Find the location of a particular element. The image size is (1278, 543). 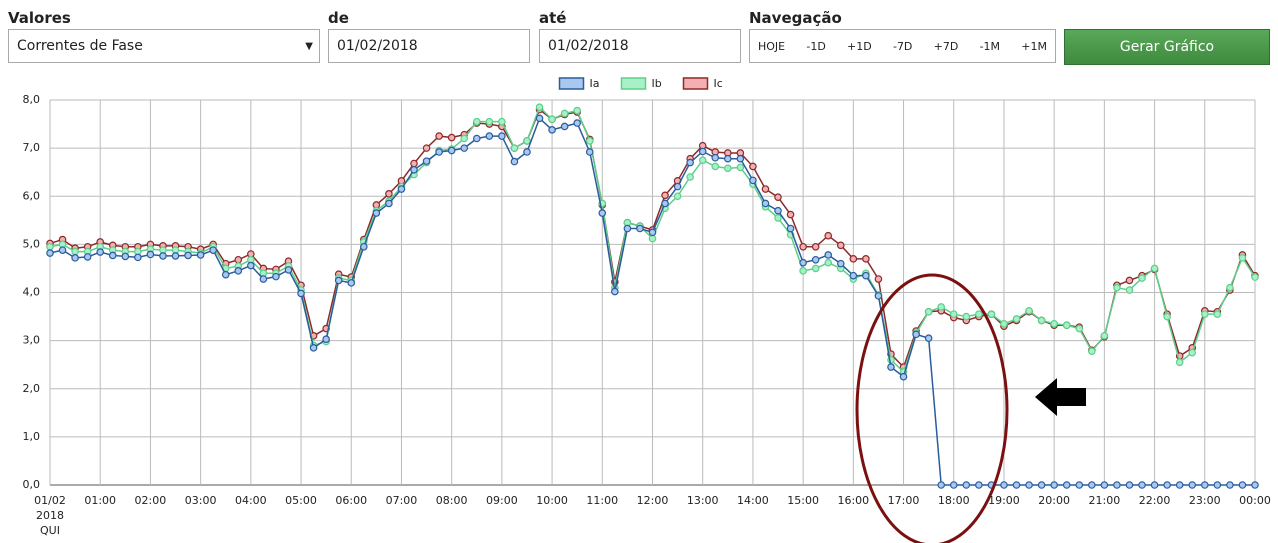

nav-button: HOJE is located at coordinates (772, 46).